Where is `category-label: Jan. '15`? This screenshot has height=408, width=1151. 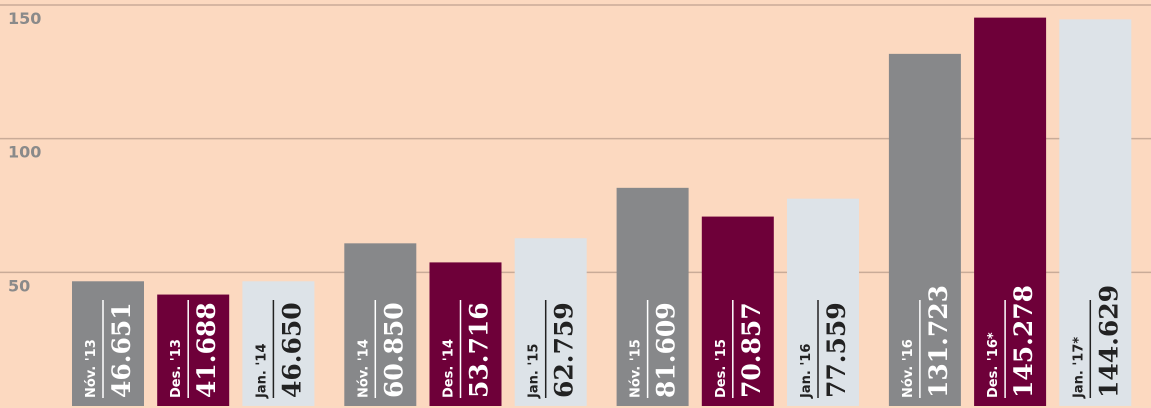 category-label: Jan. '15 is located at coordinates (534, 371).